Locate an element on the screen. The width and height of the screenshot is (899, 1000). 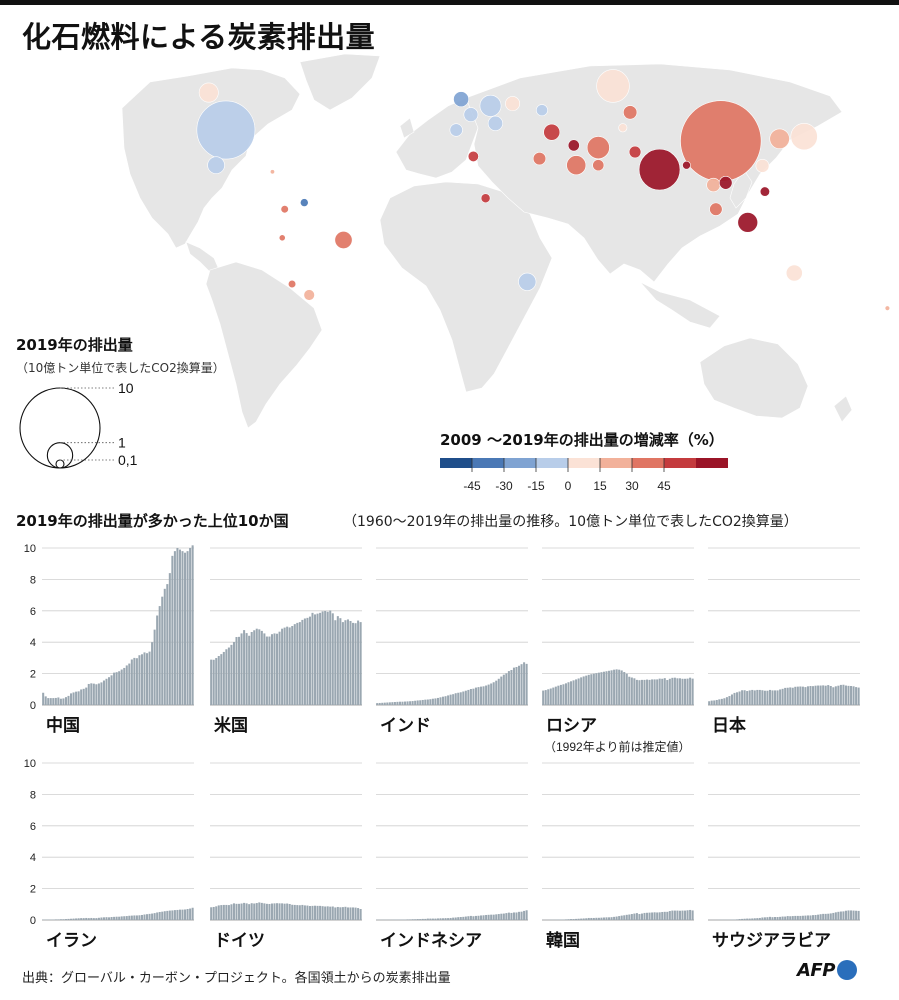
bar-サウジアラビア-1981 is located at coordinates (762, 918).